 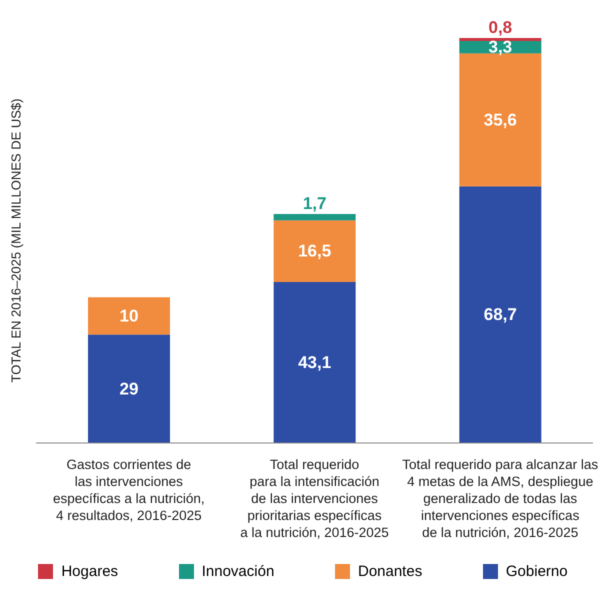 I want to click on data-label: 10, so click(x=129, y=316).